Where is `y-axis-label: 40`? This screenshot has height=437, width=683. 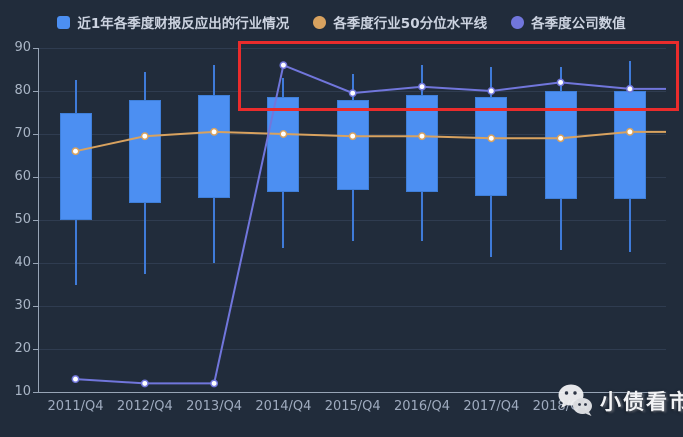 y-axis-label: 40 is located at coordinates (22, 262).